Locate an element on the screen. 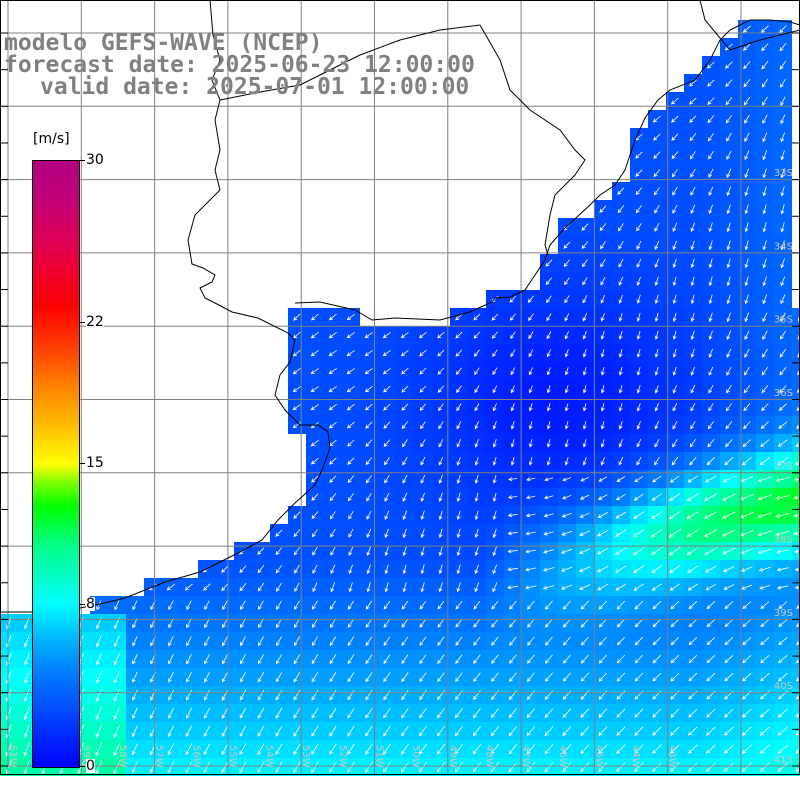 This screenshot has width=800, height=800. colorbar-tick is located at coordinates (82, 463).